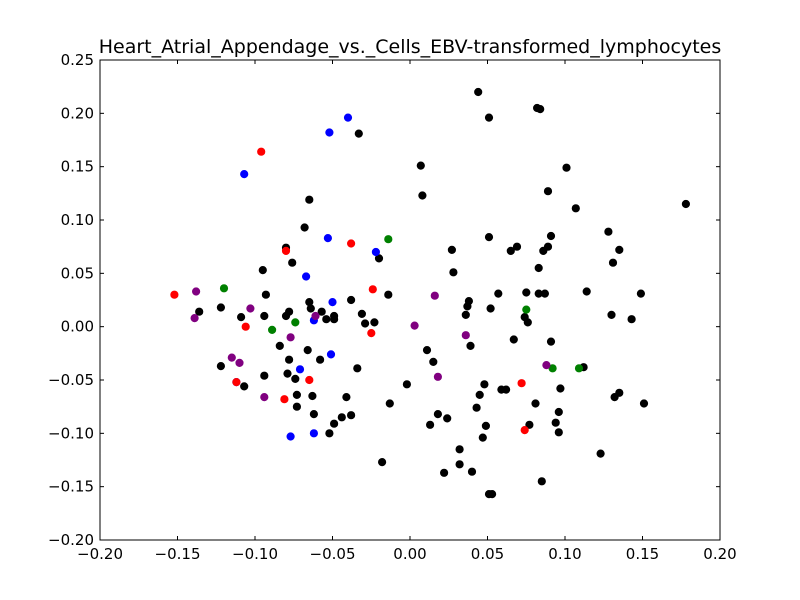  Describe the element at coordinates (77, 113) in the screenshot. I see `y-tick-label: 0.20` at that location.